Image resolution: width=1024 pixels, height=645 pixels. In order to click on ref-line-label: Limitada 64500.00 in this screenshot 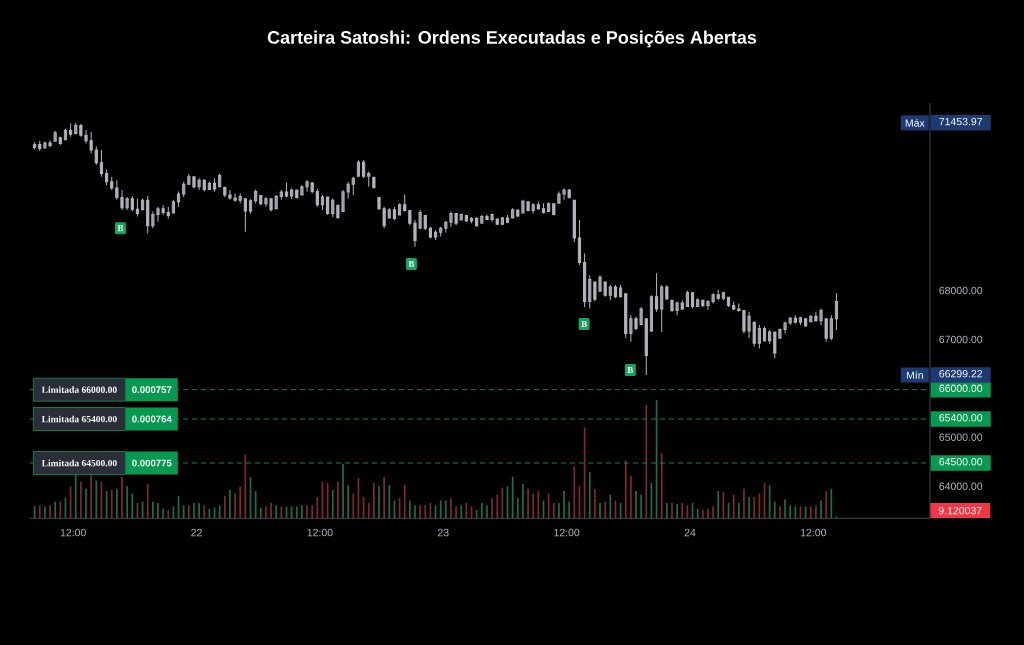, I will do `click(79, 463)`.